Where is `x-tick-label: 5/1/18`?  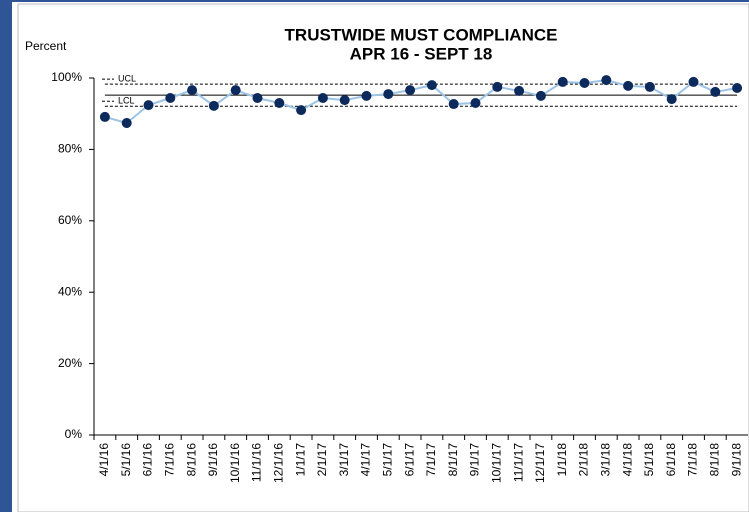 x-tick-label: 5/1/18 is located at coordinates (649, 460).